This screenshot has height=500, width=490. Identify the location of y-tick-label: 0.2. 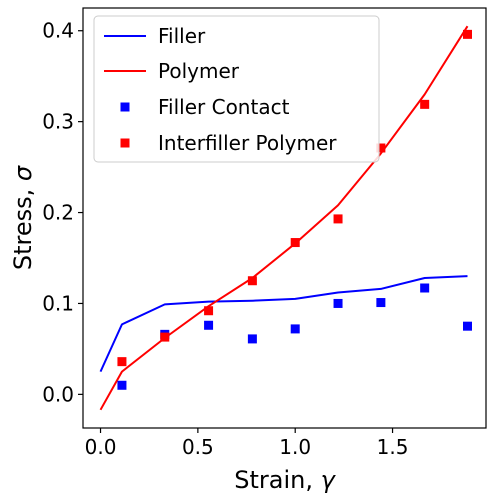
(58, 213).